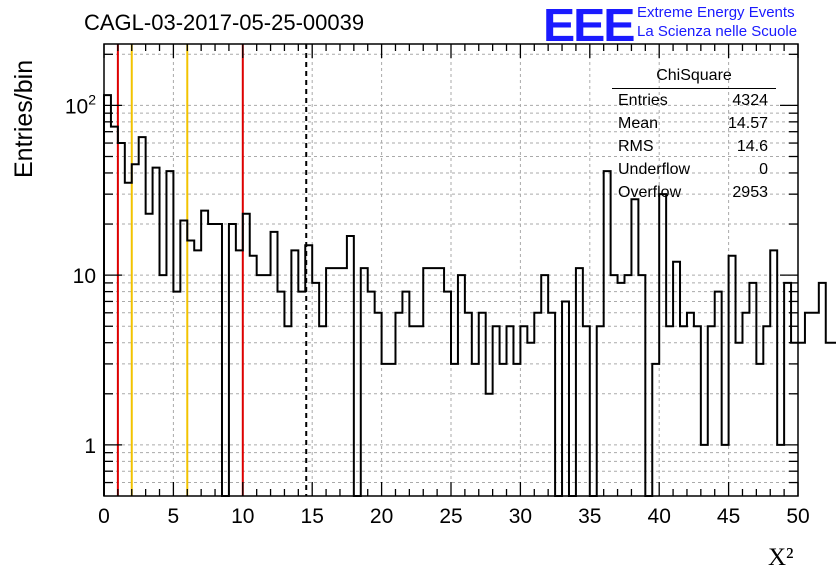 Image resolution: width=836 pixels, height=572 pixels. What do you see at coordinates (24, 119) in the screenshot?
I see `y-axis-label: Entries/bin` at bounding box center [24, 119].